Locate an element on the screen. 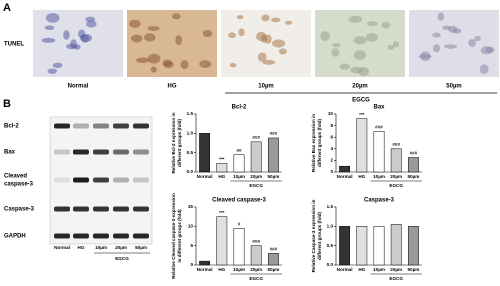 This screenshot has width=500, height=286. y-tick-label: 15 is located at coordinates (191, 206).